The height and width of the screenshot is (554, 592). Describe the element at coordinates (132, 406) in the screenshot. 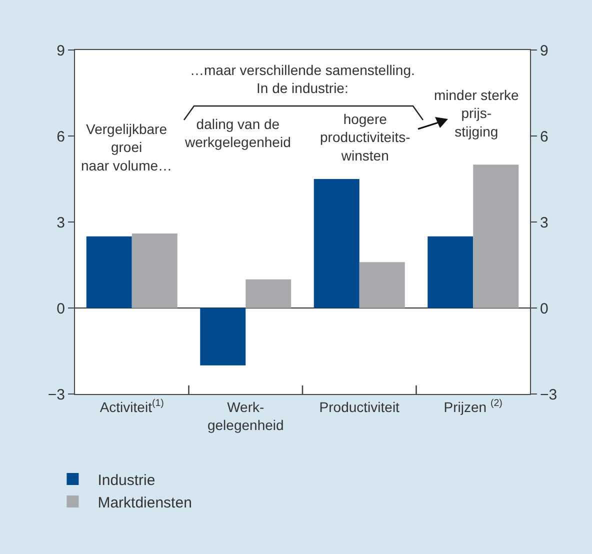

I see `x-tick-label: Activiteit$^{(1)}$` at that location.